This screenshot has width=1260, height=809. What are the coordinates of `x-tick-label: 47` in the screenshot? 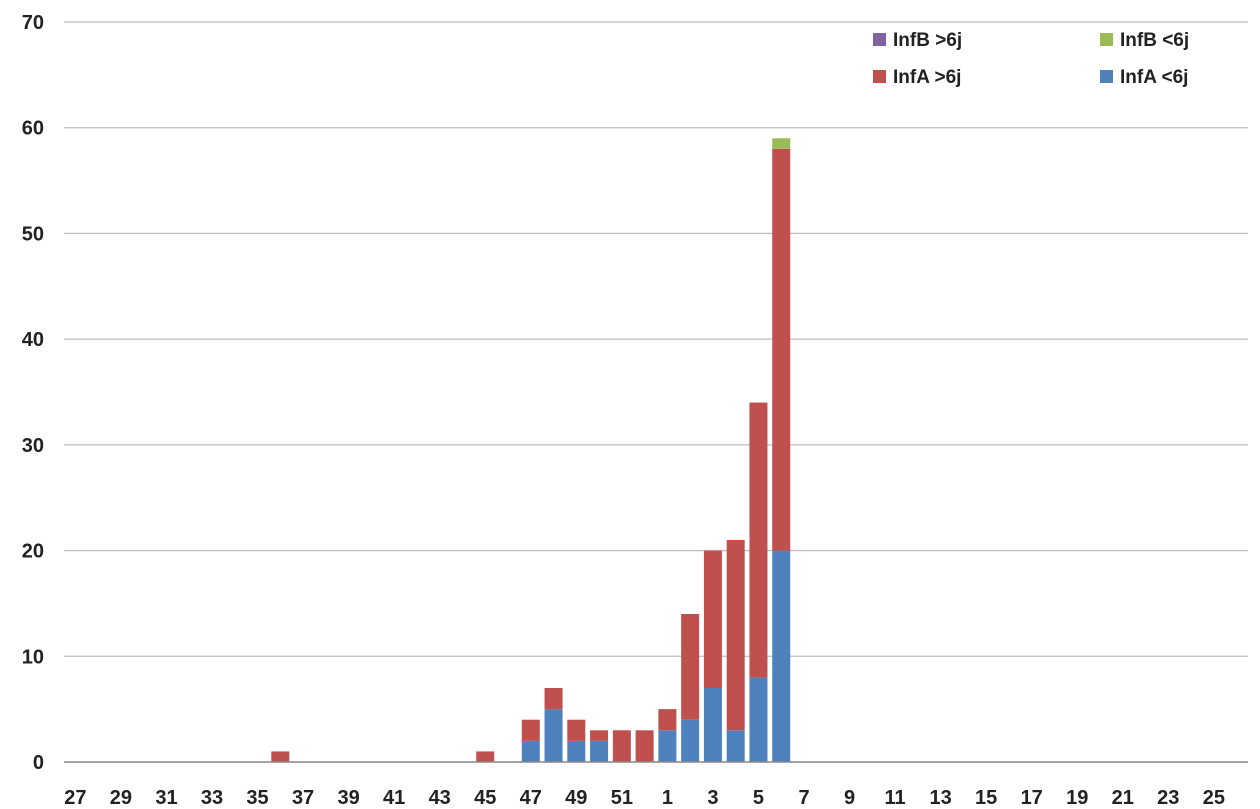 It's located at (531, 798).